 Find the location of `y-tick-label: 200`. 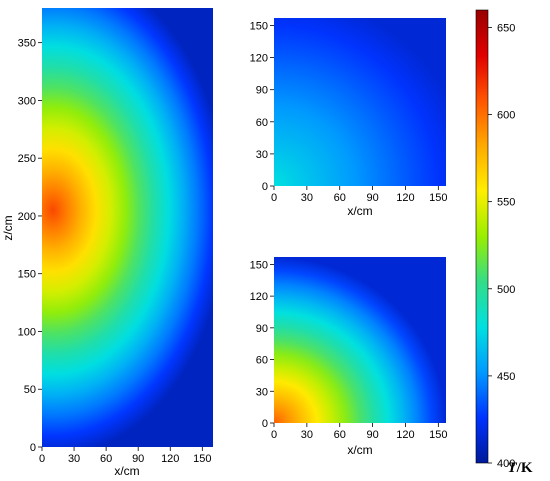

y-tick-label: 200 is located at coordinates (27, 217).